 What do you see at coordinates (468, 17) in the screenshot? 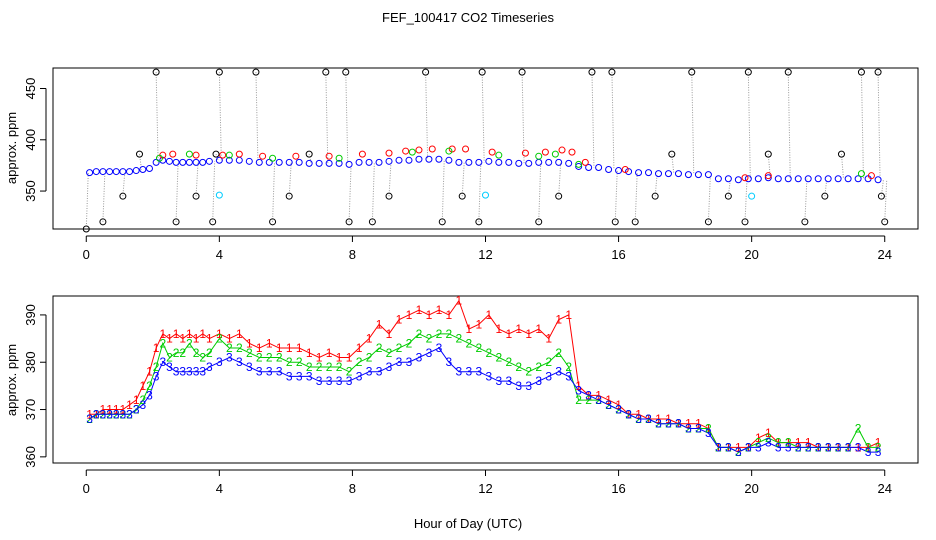
I see `figure-title: FEF_100417 CO2 Timeseries` at bounding box center [468, 17].